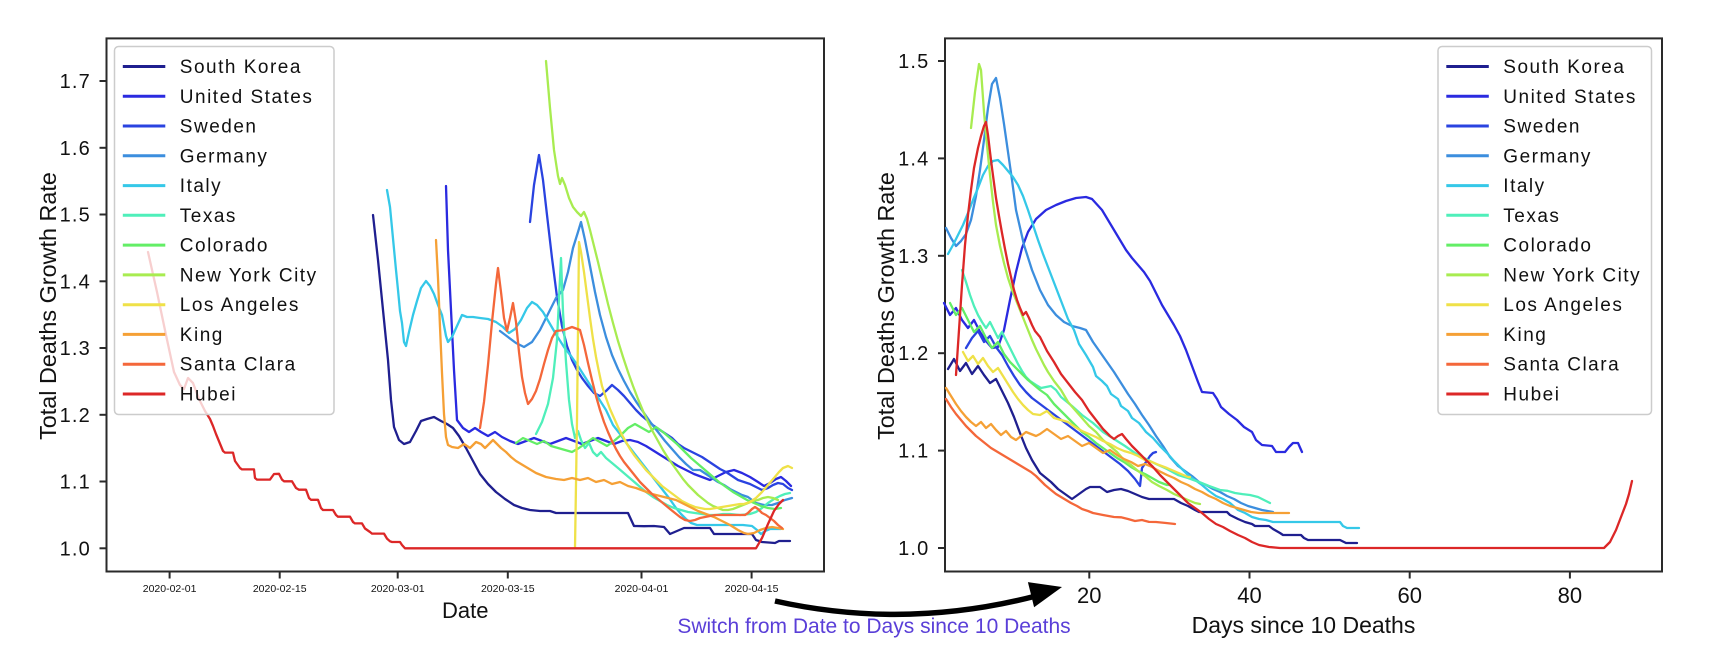 The width and height of the screenshot is (1716, 652). What do you see at coordinates (1249, 595) in the screenshot?
I see `svg-text: 40` at bounding box center [1249, 595].